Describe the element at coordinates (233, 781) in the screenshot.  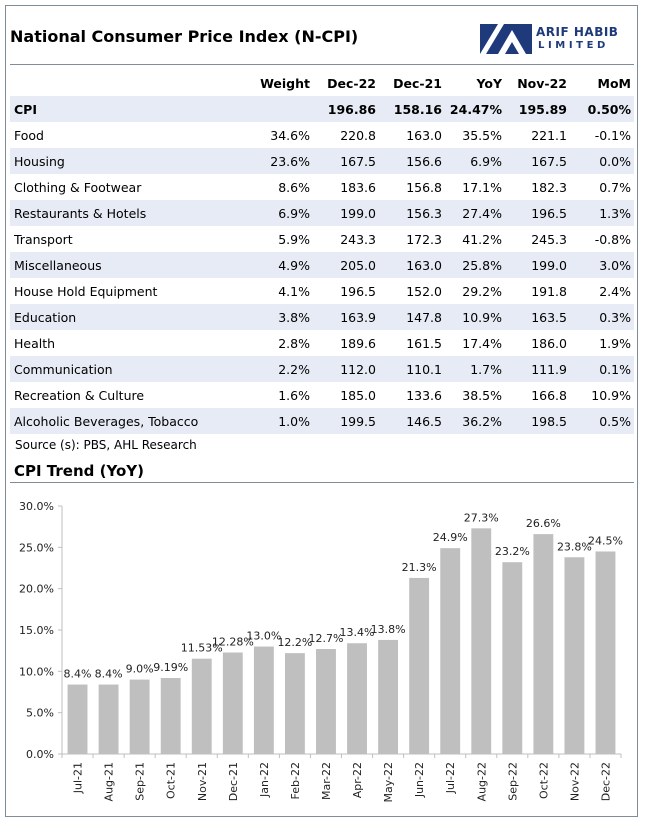
I see `x-tick-label: Dec-21` at that location.